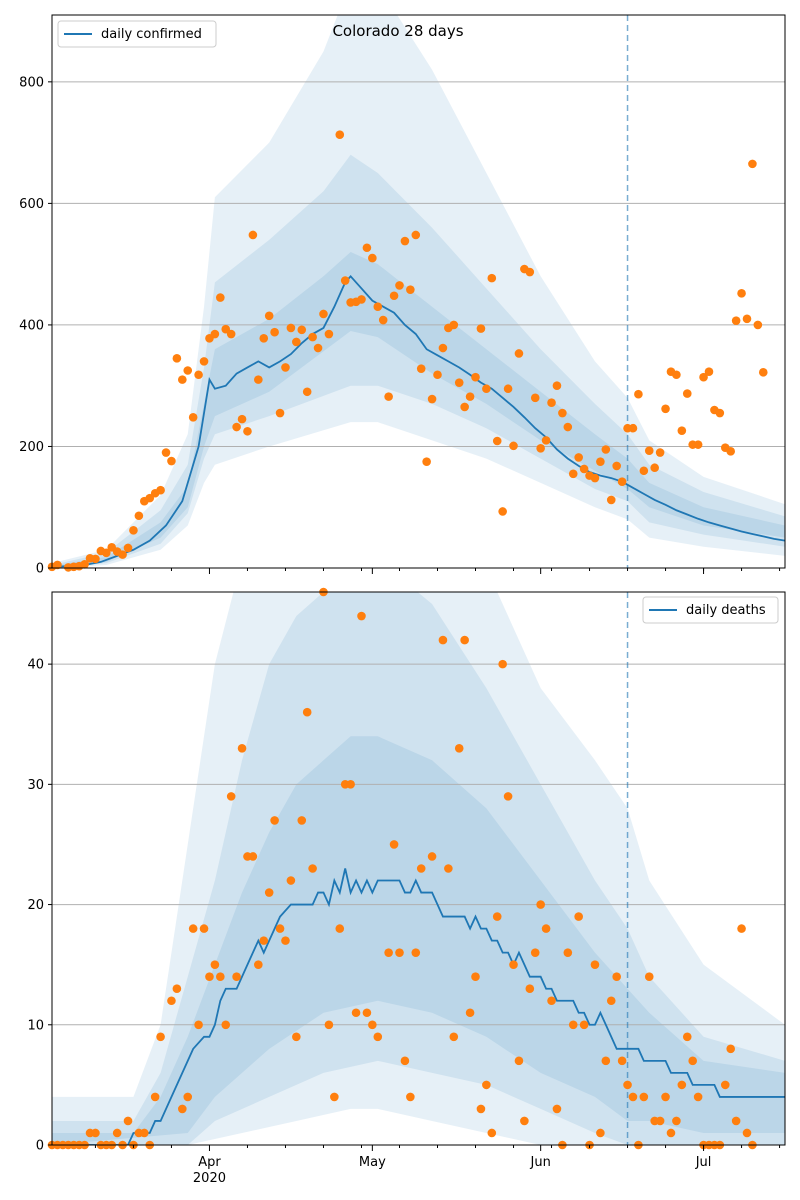 The height and width of the screenshot is (1200, 800). What do you see at coordinates (31, 325) in the screenshot?
I see `confirmed-ytick-label: 400` at bounding box center [31, 325].